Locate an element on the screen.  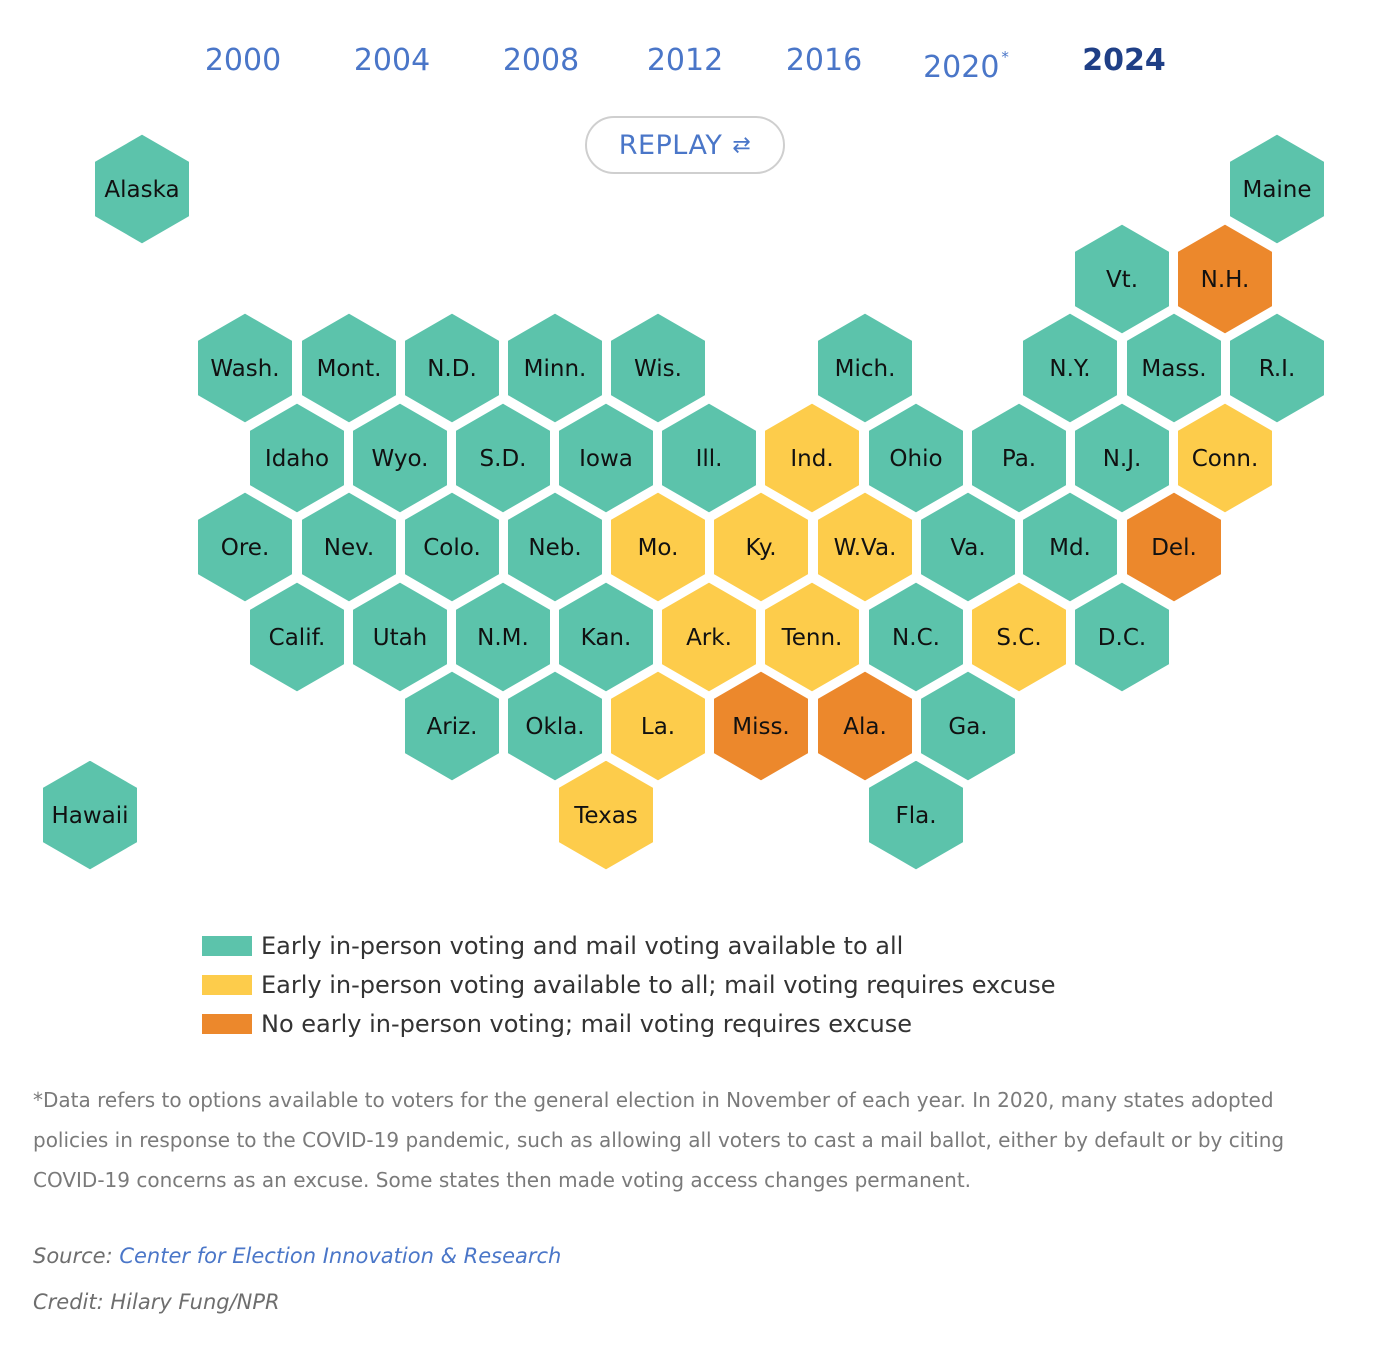
state-tile-hawaii: Hawaii is located at coordinates (90, 815).